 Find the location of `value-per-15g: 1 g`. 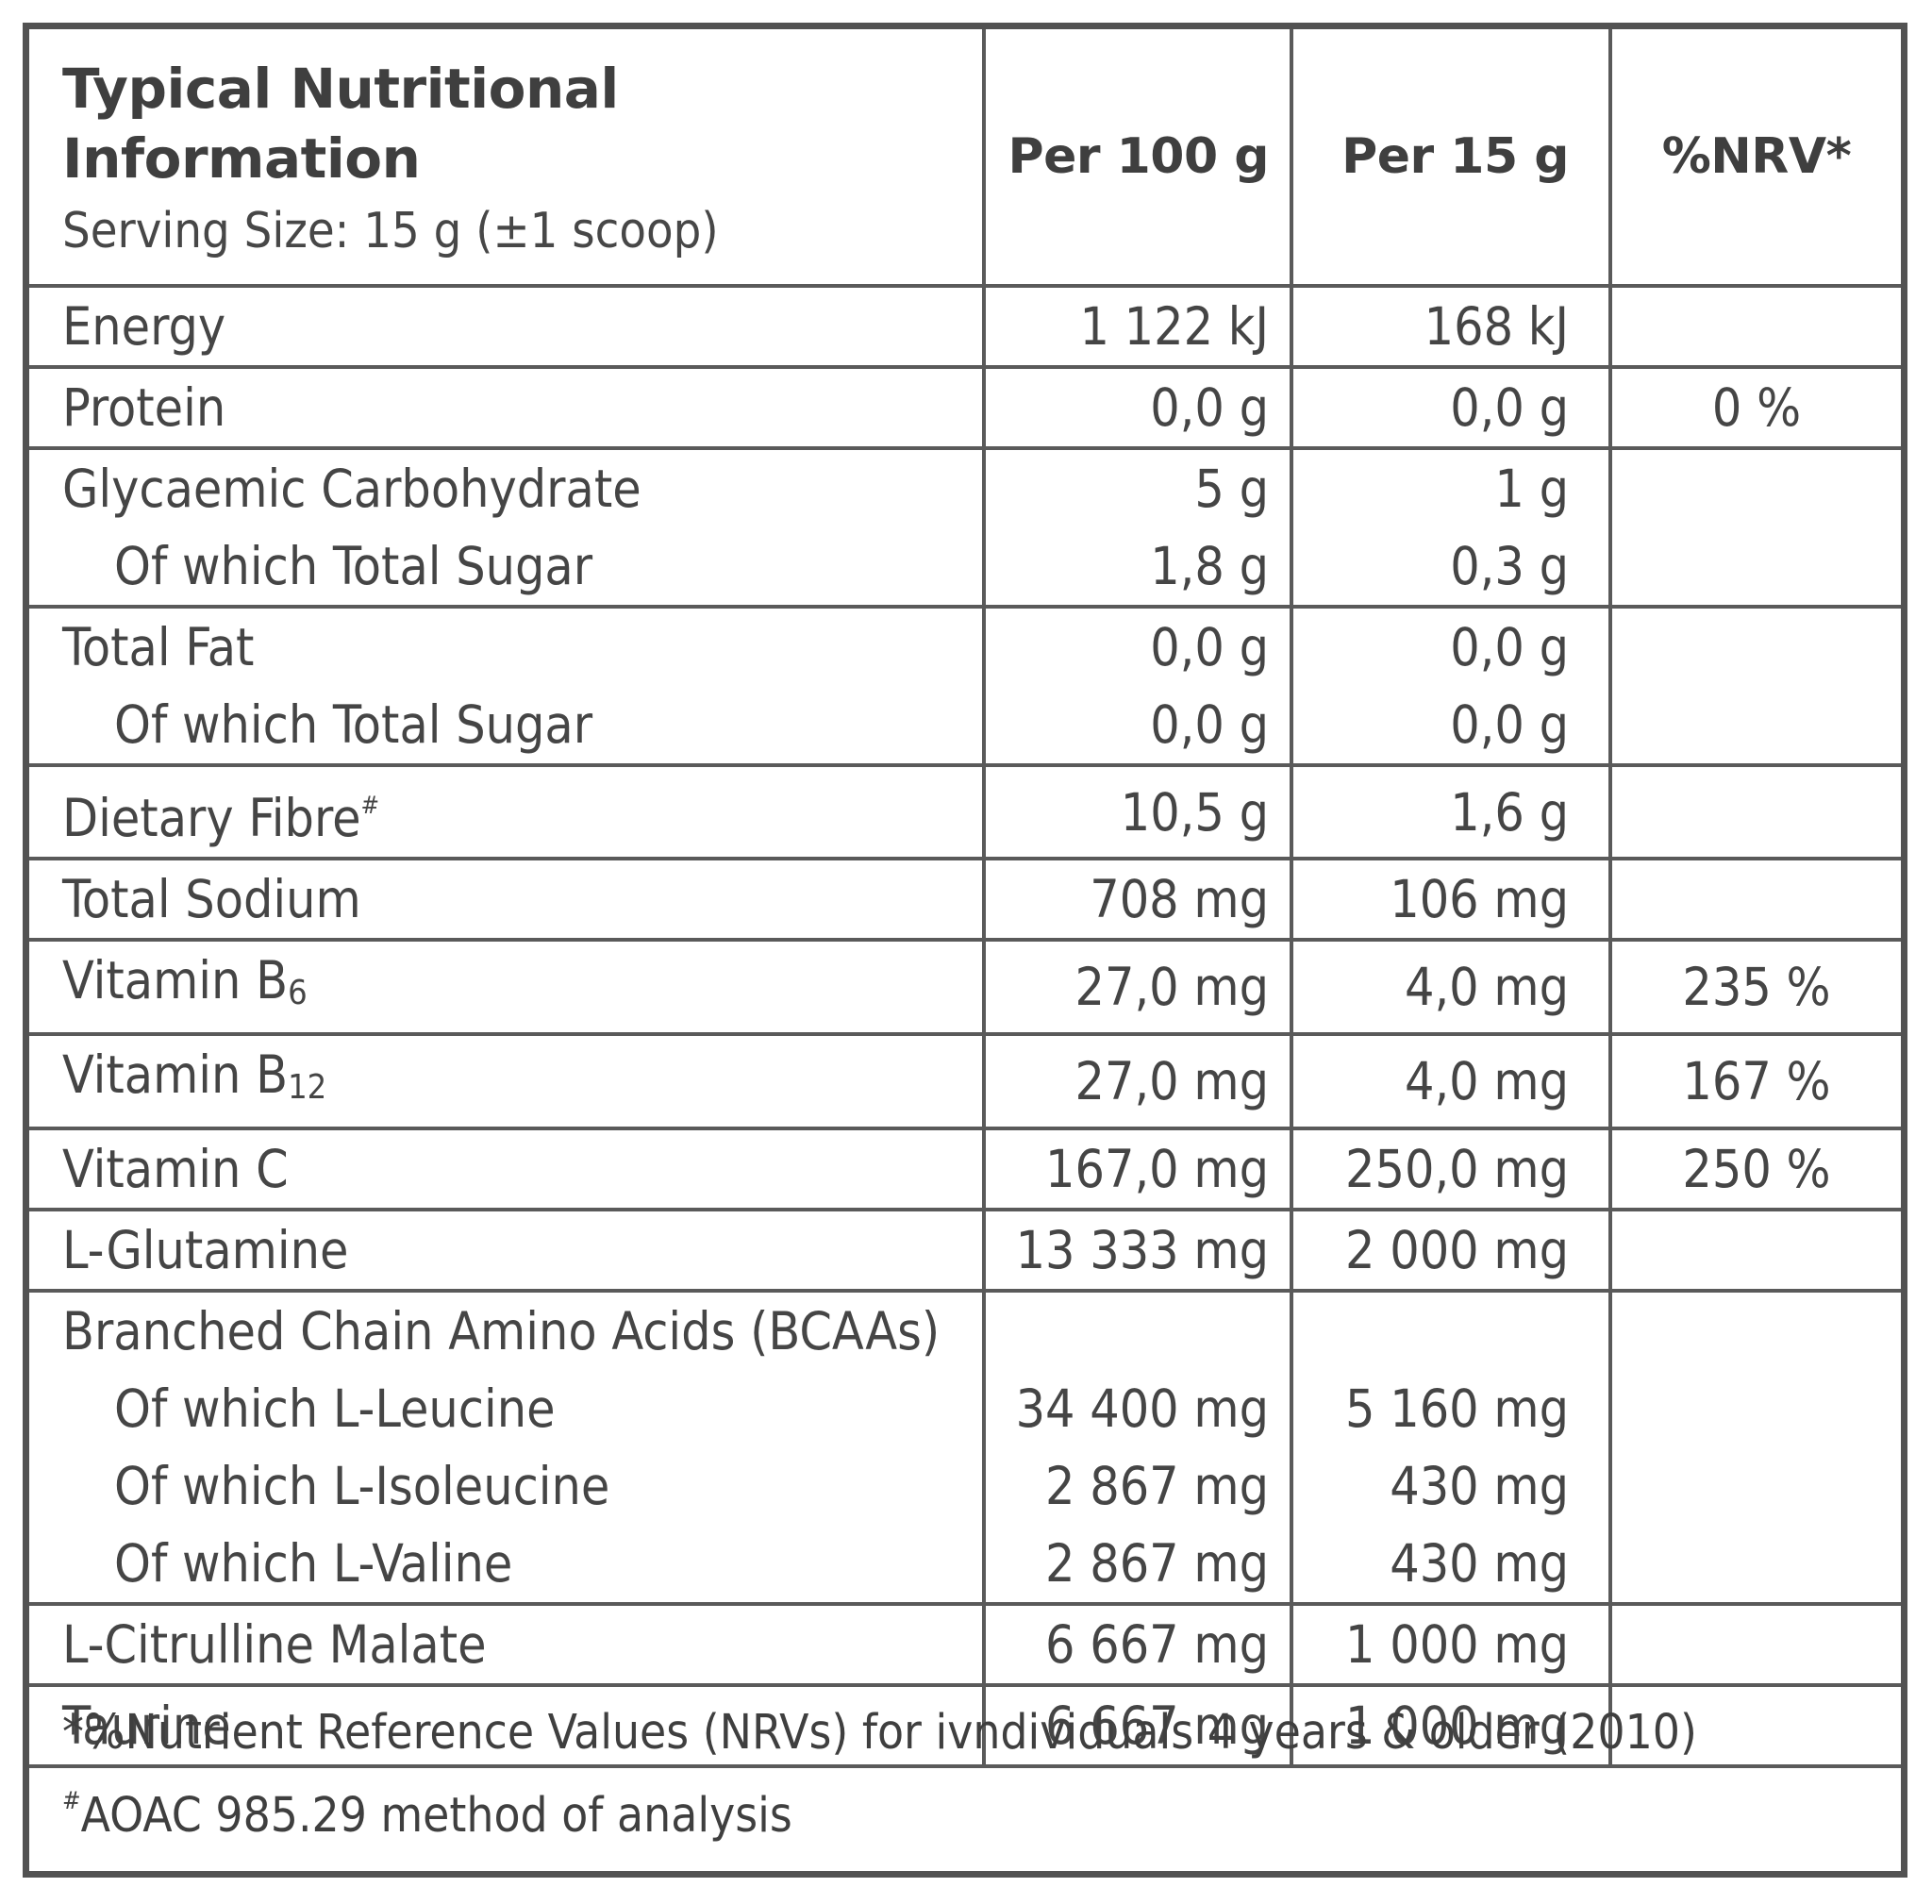

value-per-15g: 1 g is located at coordinates (1450, 487).